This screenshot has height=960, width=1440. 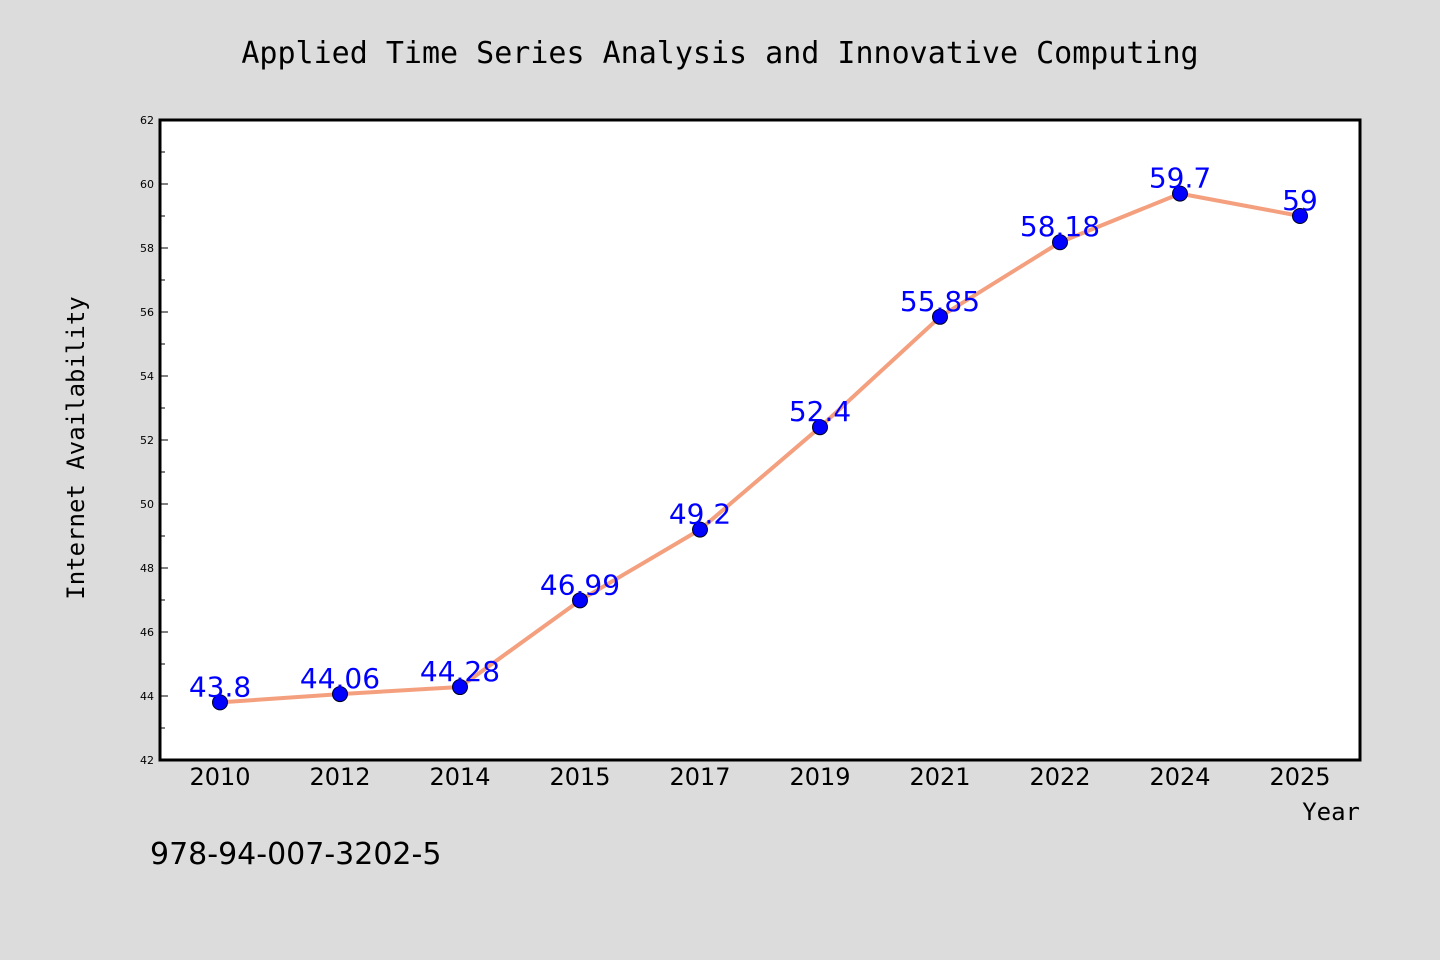 I want to click on x-tick-label: 2012, so click(x=339, y=777).